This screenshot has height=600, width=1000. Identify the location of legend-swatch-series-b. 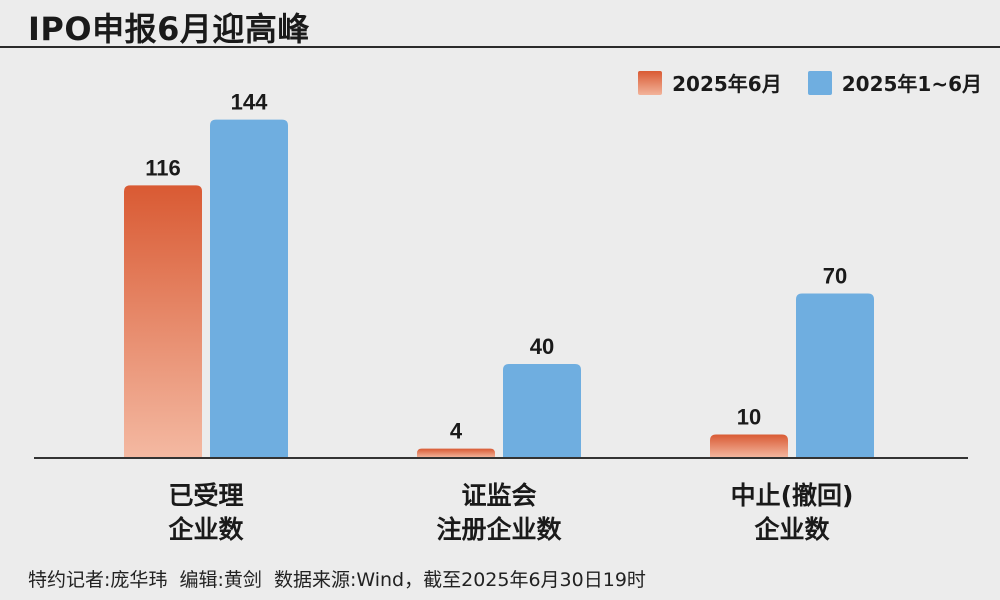
(819, 82).